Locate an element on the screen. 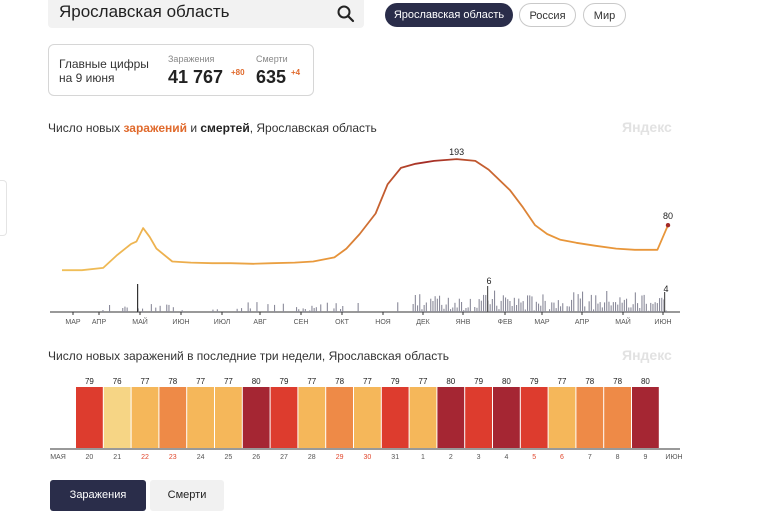  tab-world: Мир is located at coordinates (604, 15).